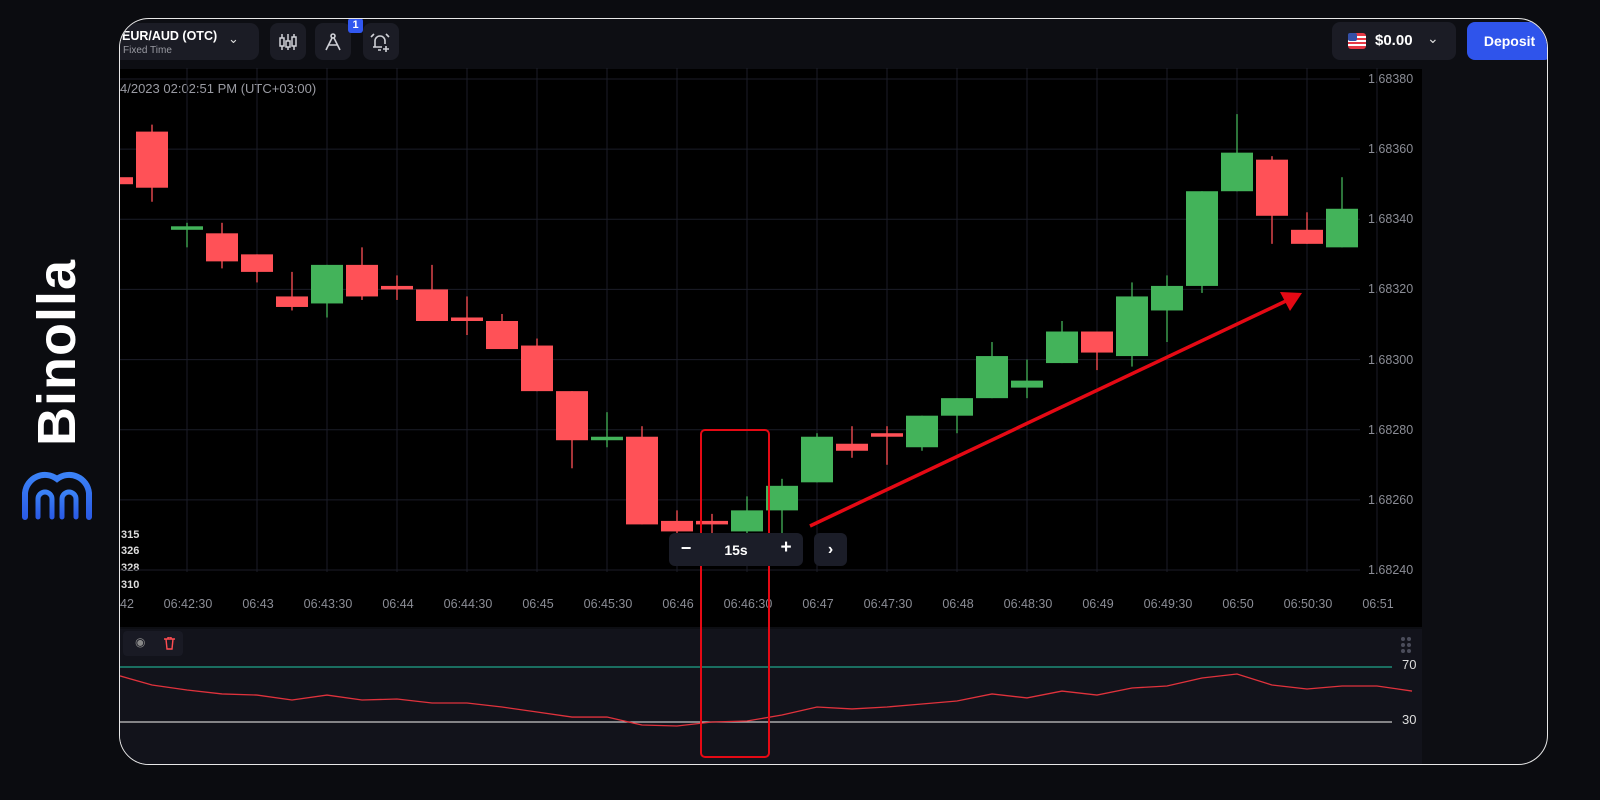  I want to click on time-axis-label: 06:45:30, so click(608, 604).